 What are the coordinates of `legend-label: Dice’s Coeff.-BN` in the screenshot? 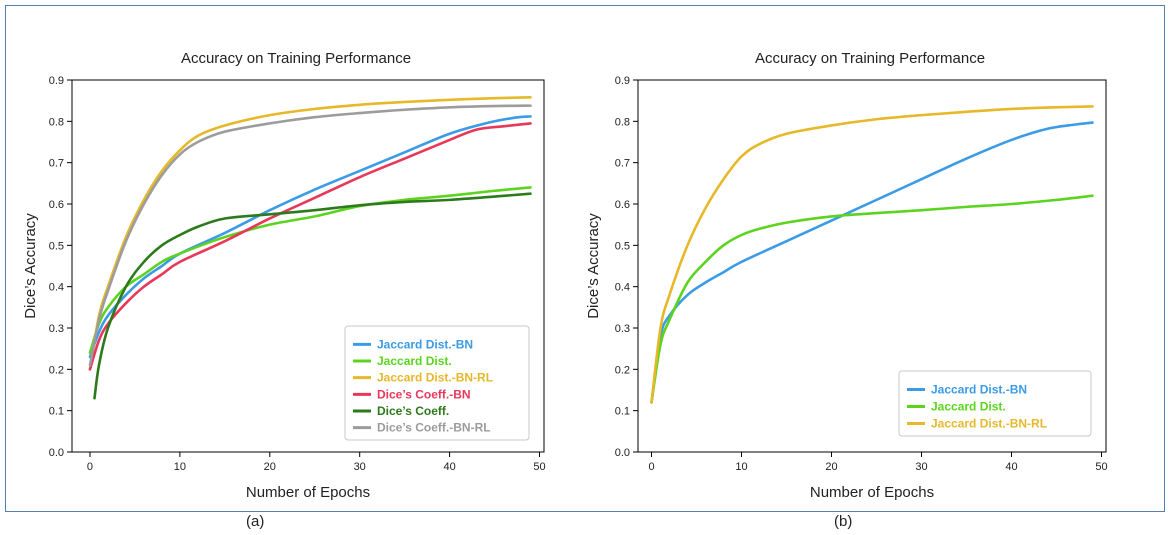 It's located at (424, 394).